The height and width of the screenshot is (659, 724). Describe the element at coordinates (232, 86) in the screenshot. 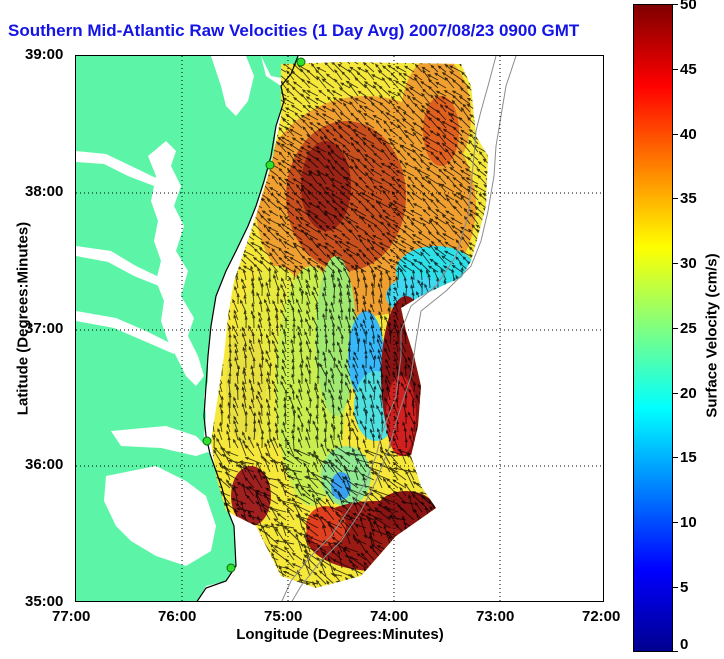

I see `delaware-bay` at that location.